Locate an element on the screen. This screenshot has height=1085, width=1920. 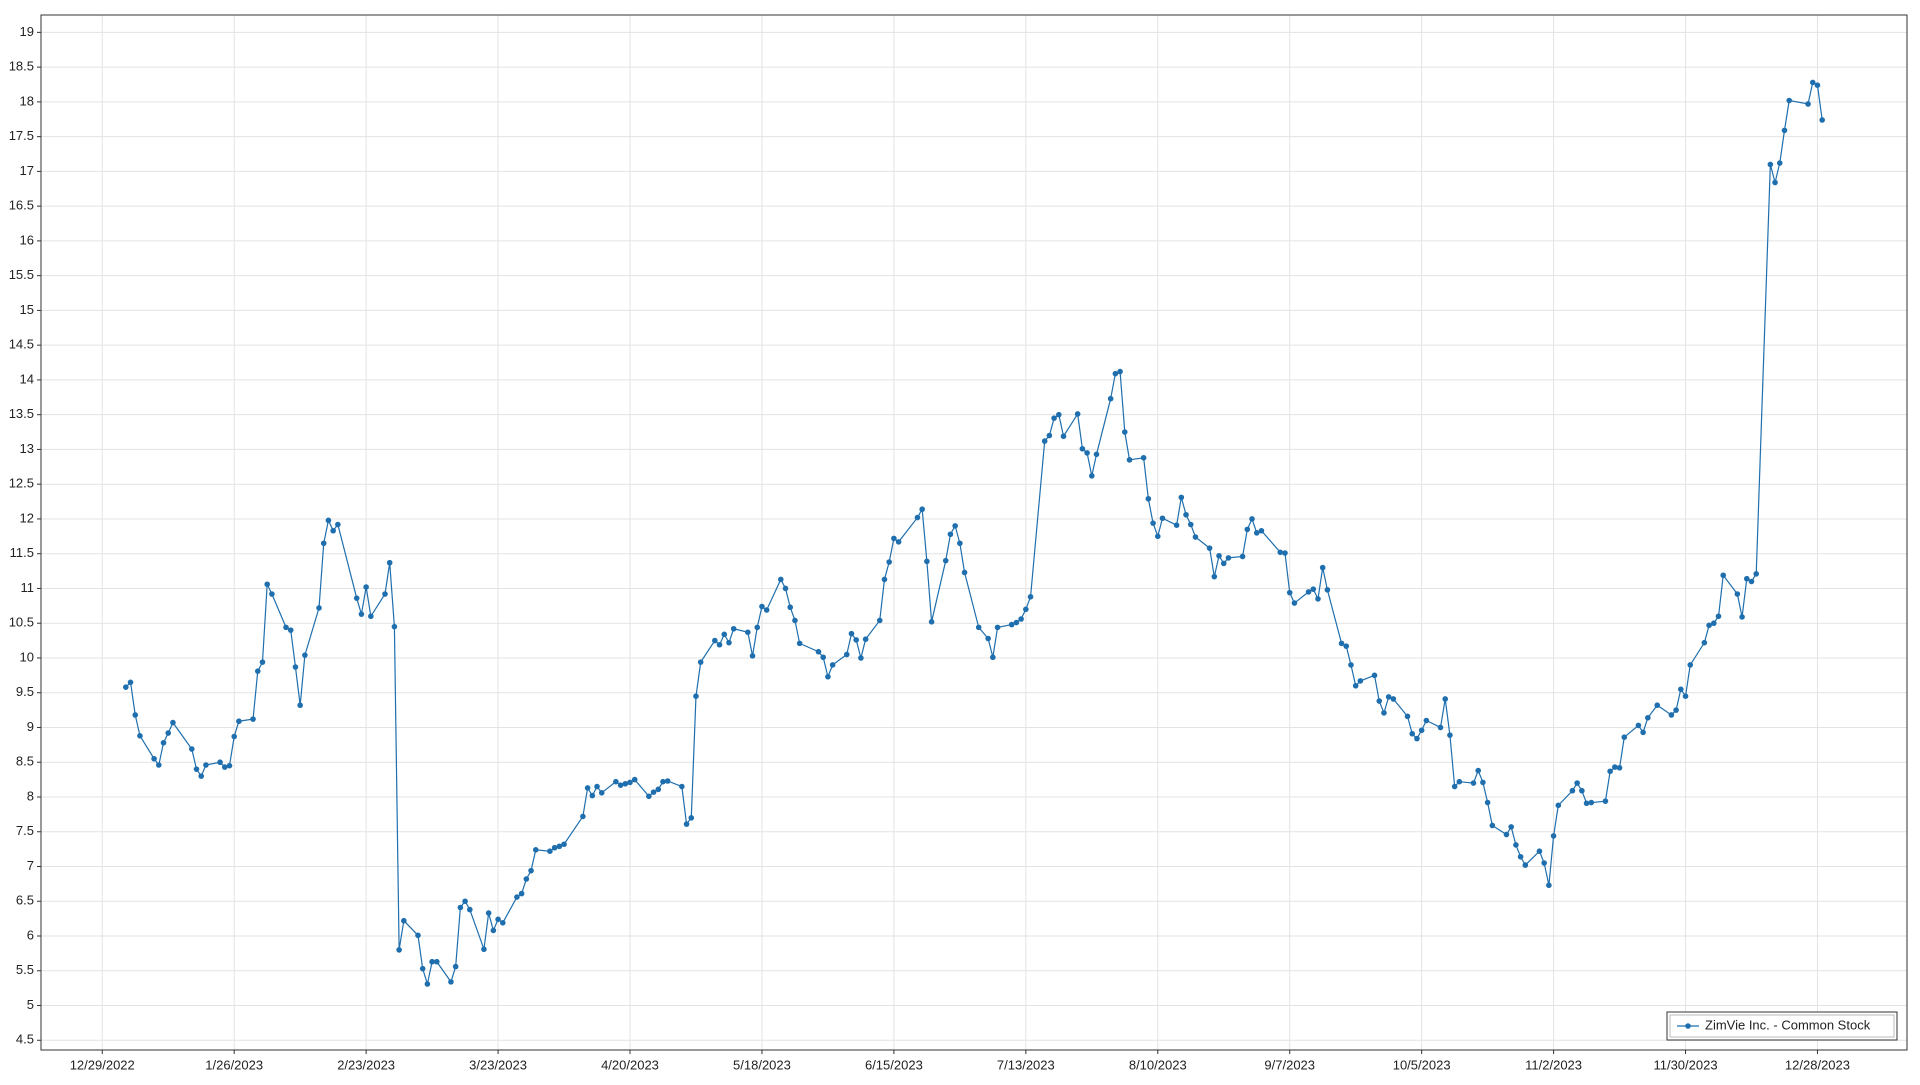
y-tick-label: 18 is located at coordinates (27, 100).